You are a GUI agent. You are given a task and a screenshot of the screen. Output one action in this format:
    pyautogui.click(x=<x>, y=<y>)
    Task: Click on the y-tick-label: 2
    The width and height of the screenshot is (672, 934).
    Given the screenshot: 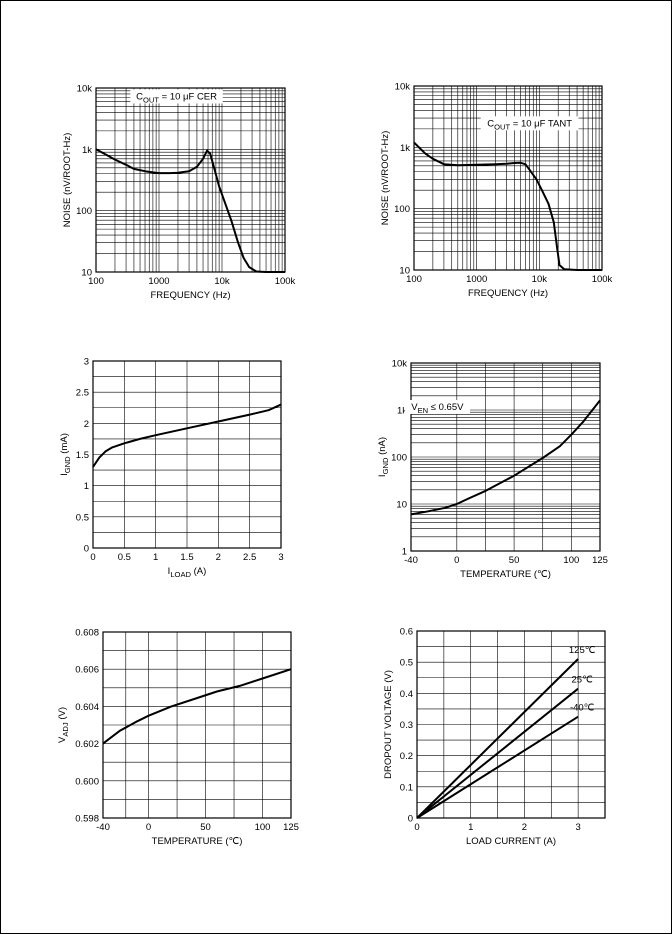 What is the action you would take?
    pyautogui.click(x=86, y=424)
    